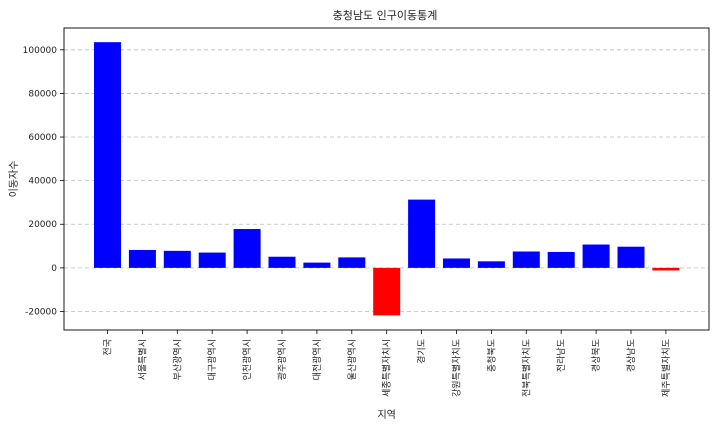 This screenshot has height=432, width=720. Describe the element at coordinates (491, 355) in the screenshot. I see `x-tick-label: 충청북도` at that location.